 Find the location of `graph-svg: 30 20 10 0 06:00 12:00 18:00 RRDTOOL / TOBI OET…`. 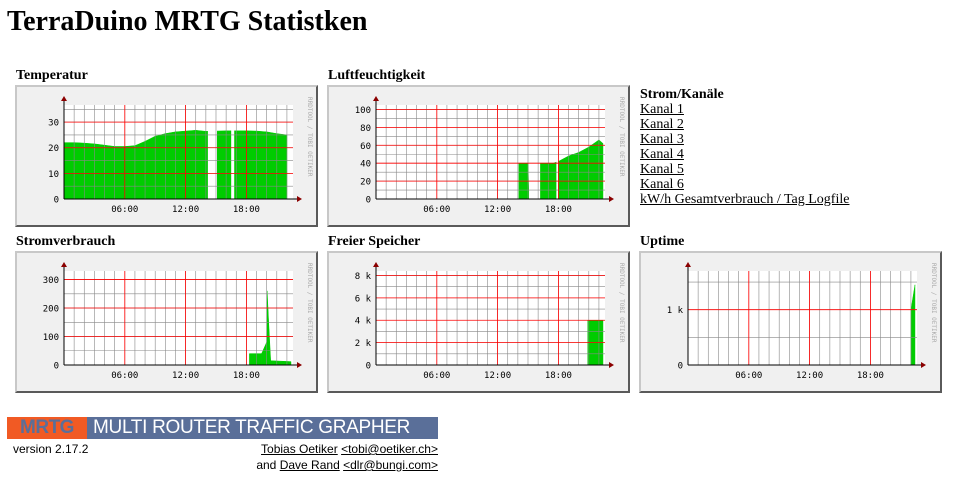

graph-svg: 30 20 10 0 06:00 12:00 18:00 RRDTOOL / TOBI OET… is located at coordinates (180, 155).